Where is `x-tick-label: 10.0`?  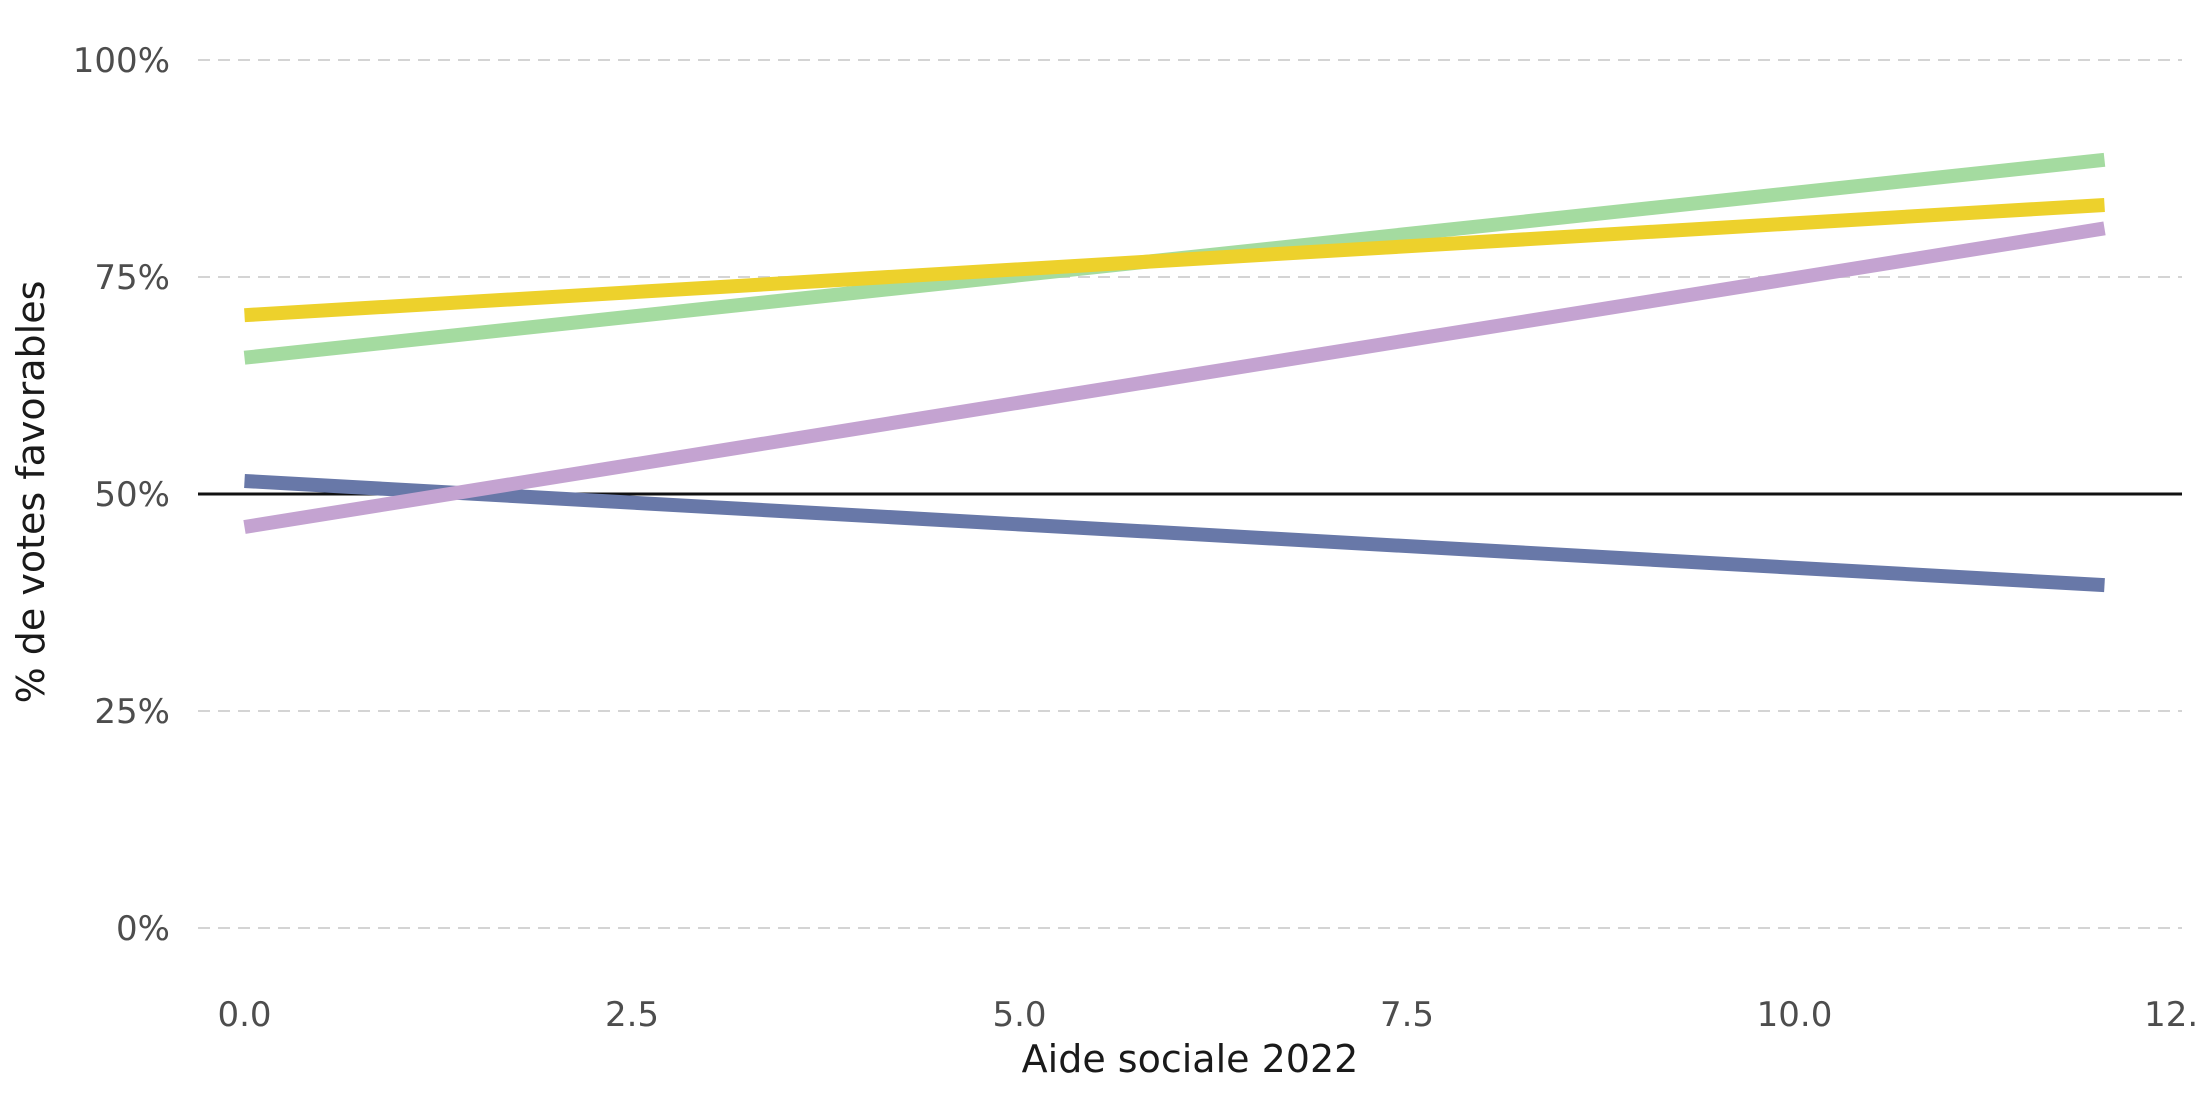 x-tick-label: 10.0 is located at coordinates (1795, 1015).